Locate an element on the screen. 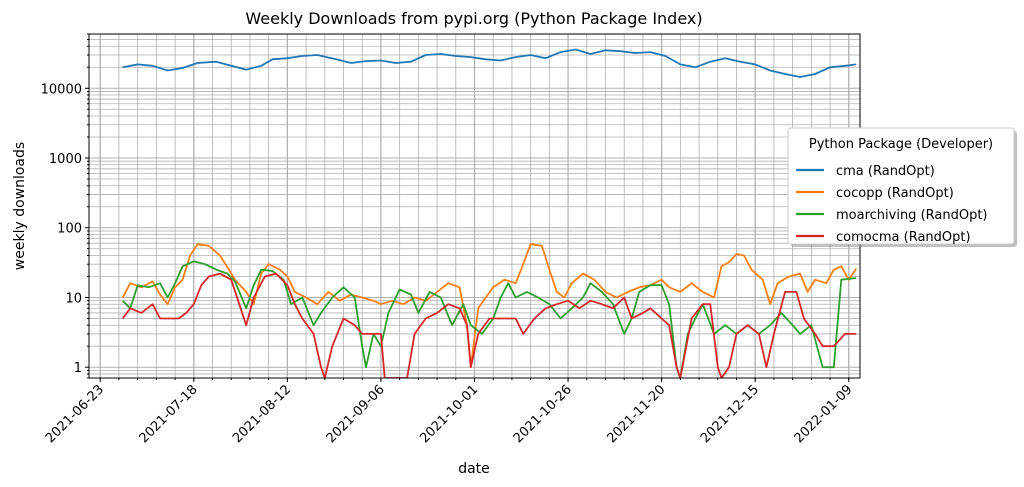 The width and height of the screenshot is (1024, 487). legend-label-2: moarchiving (RandOpt) is located at coordinates (912, 215).